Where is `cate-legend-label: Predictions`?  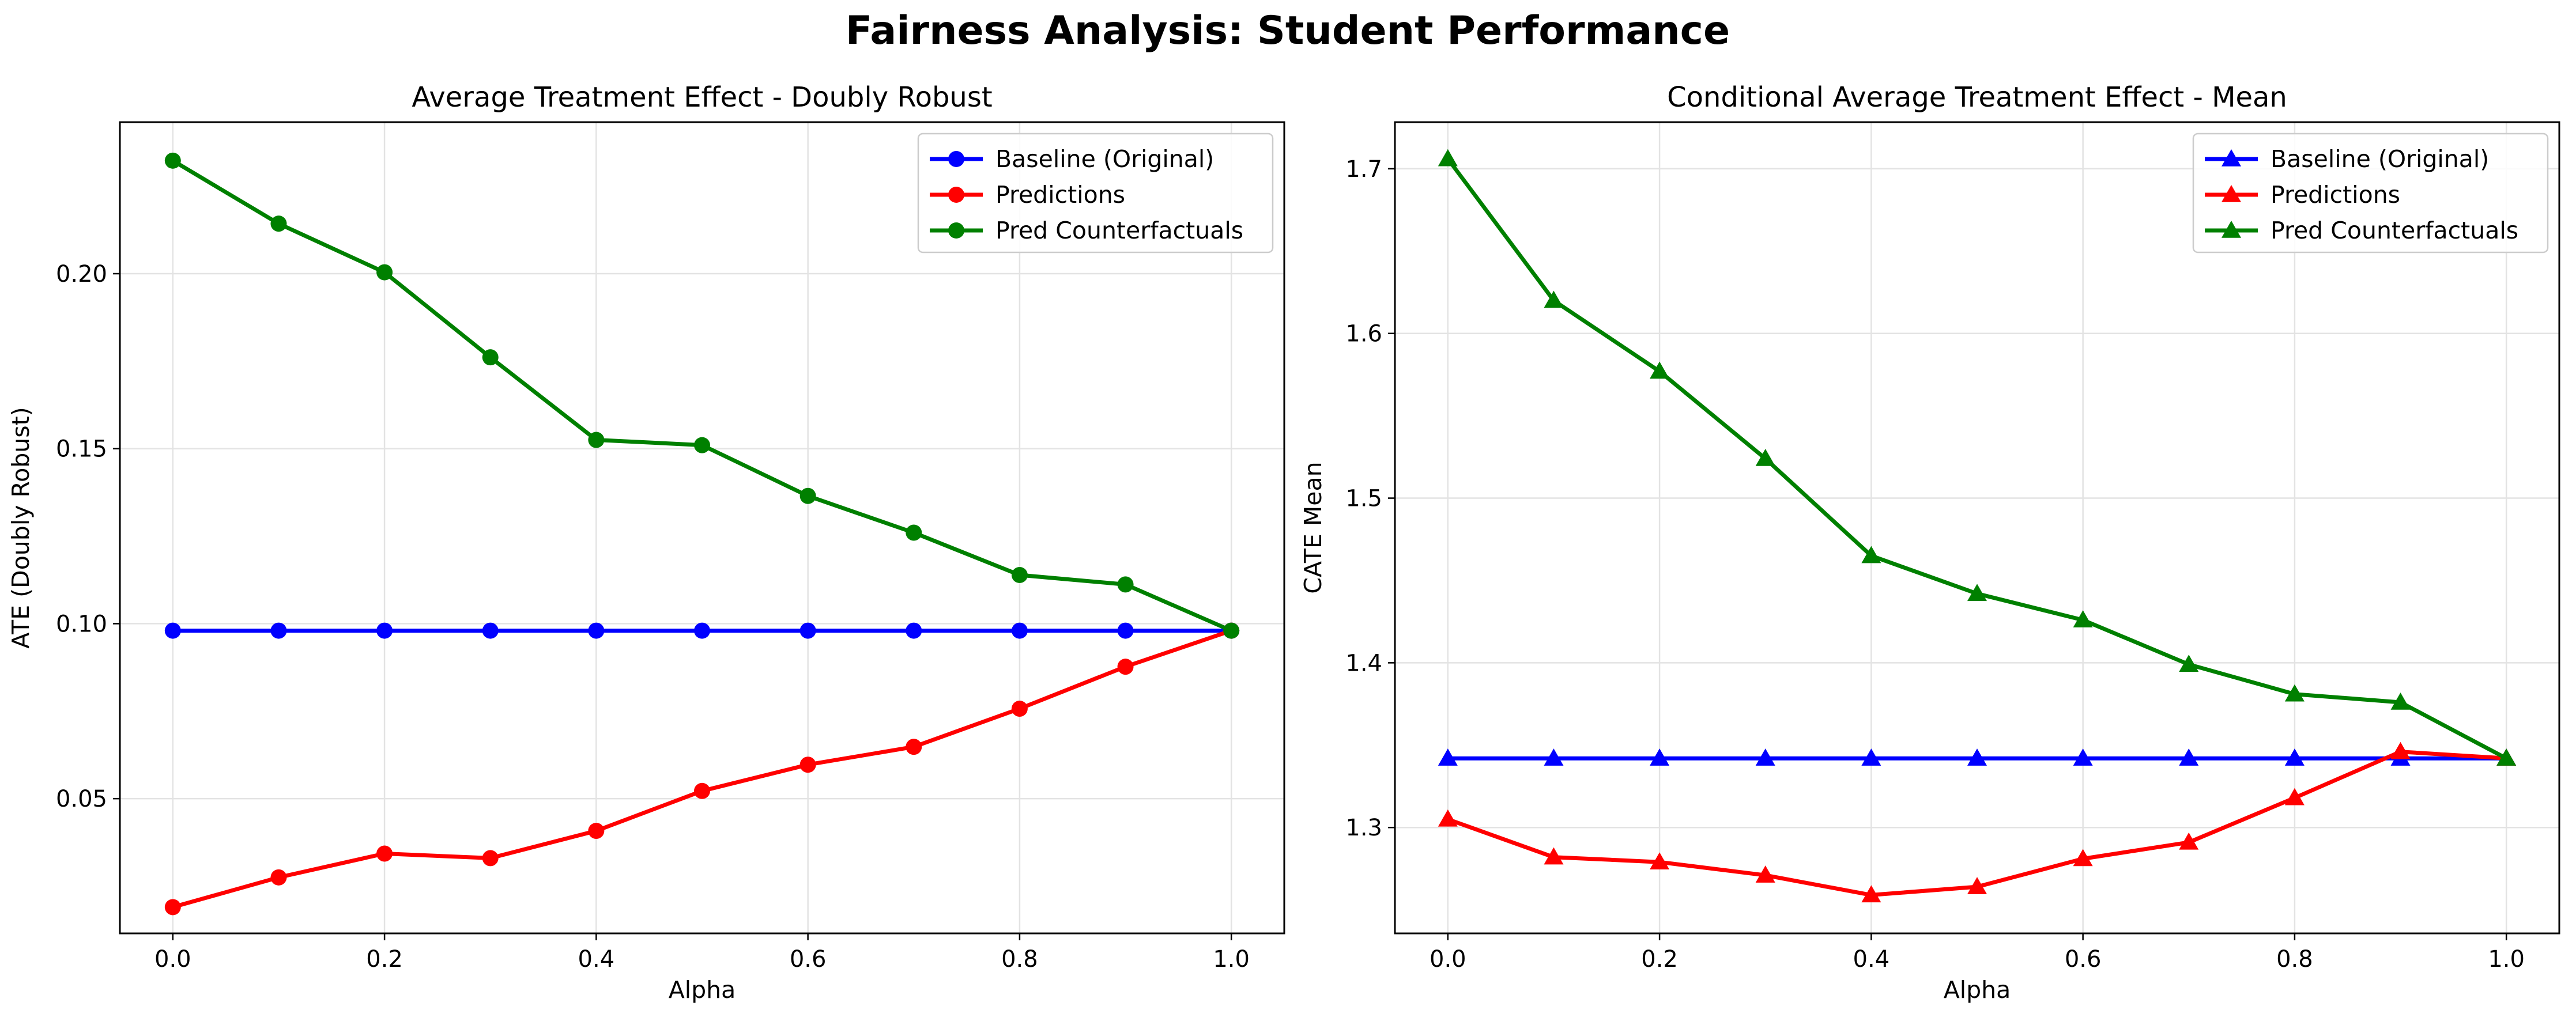 cate-legend-label: Predictions is located at coordinates (2335, 195).